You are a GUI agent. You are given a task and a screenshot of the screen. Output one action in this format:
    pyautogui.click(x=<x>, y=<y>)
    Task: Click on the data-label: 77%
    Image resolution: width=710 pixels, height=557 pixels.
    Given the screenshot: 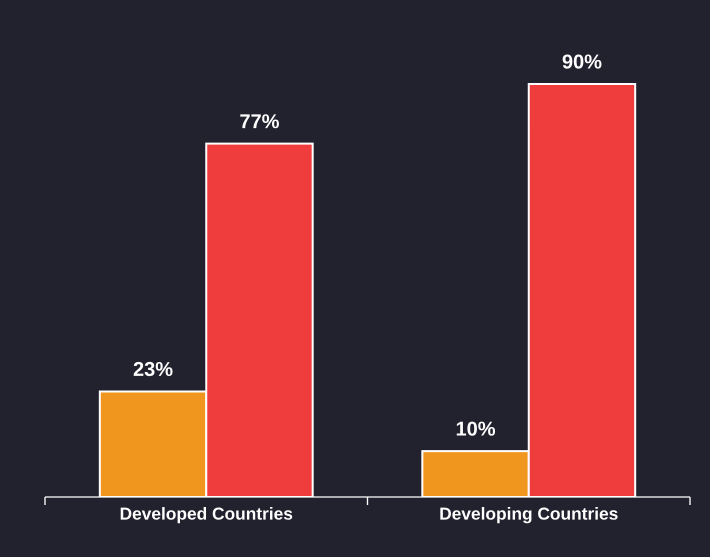 What is the action you would take?
    pyautogui.click(x=259, y=121)
    